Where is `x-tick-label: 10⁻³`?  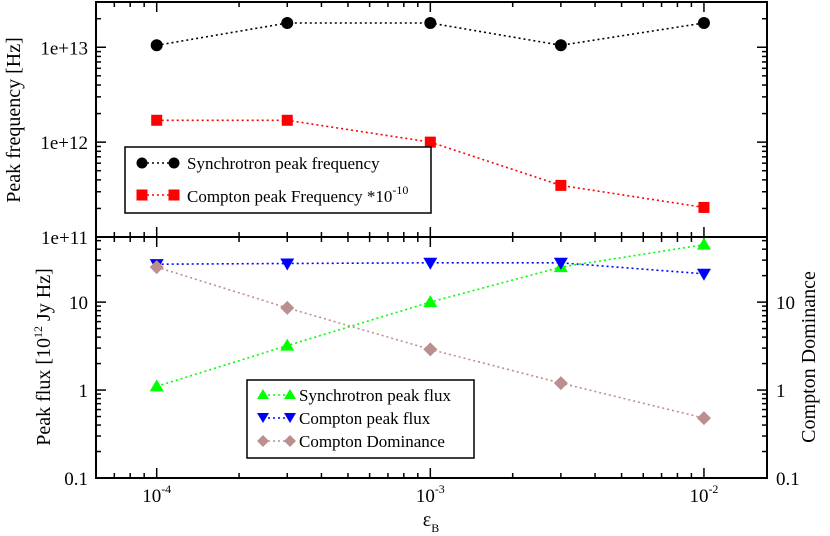
x-tick-label: 10⁻³ is located at coordinates (430, 494).